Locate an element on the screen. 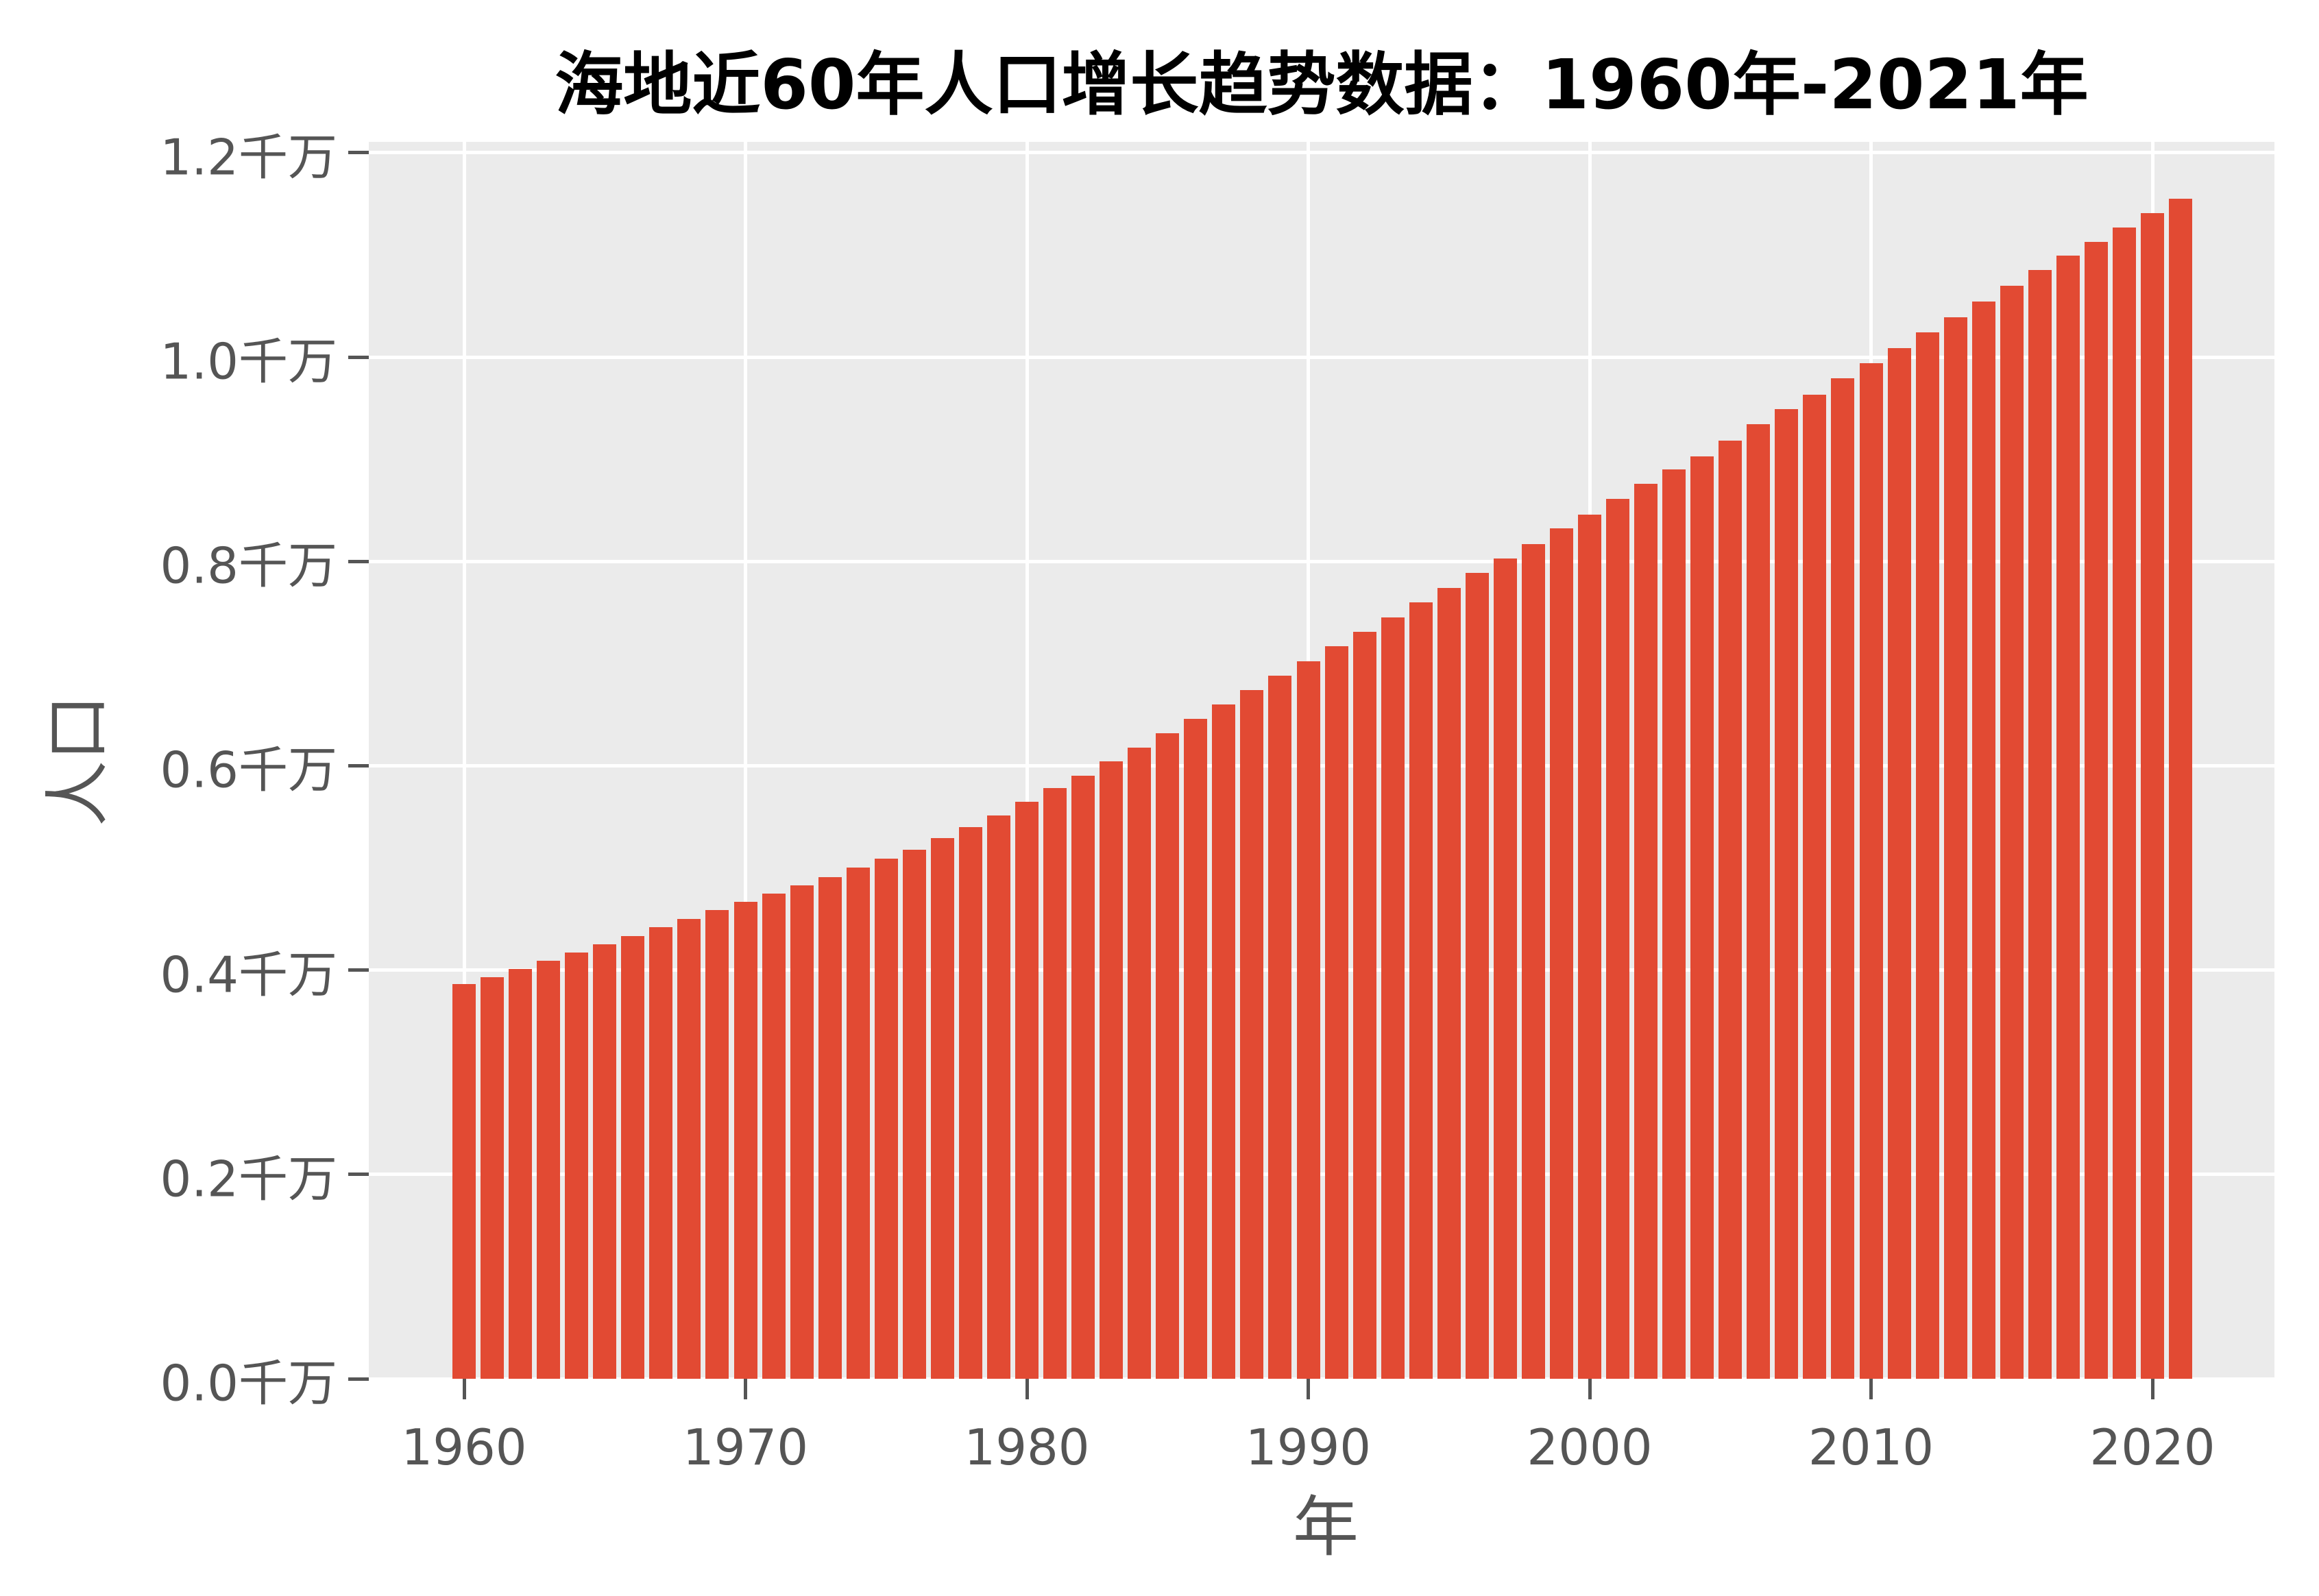  y-gridline-1.0千万 is located at coordinates (1321, 357).